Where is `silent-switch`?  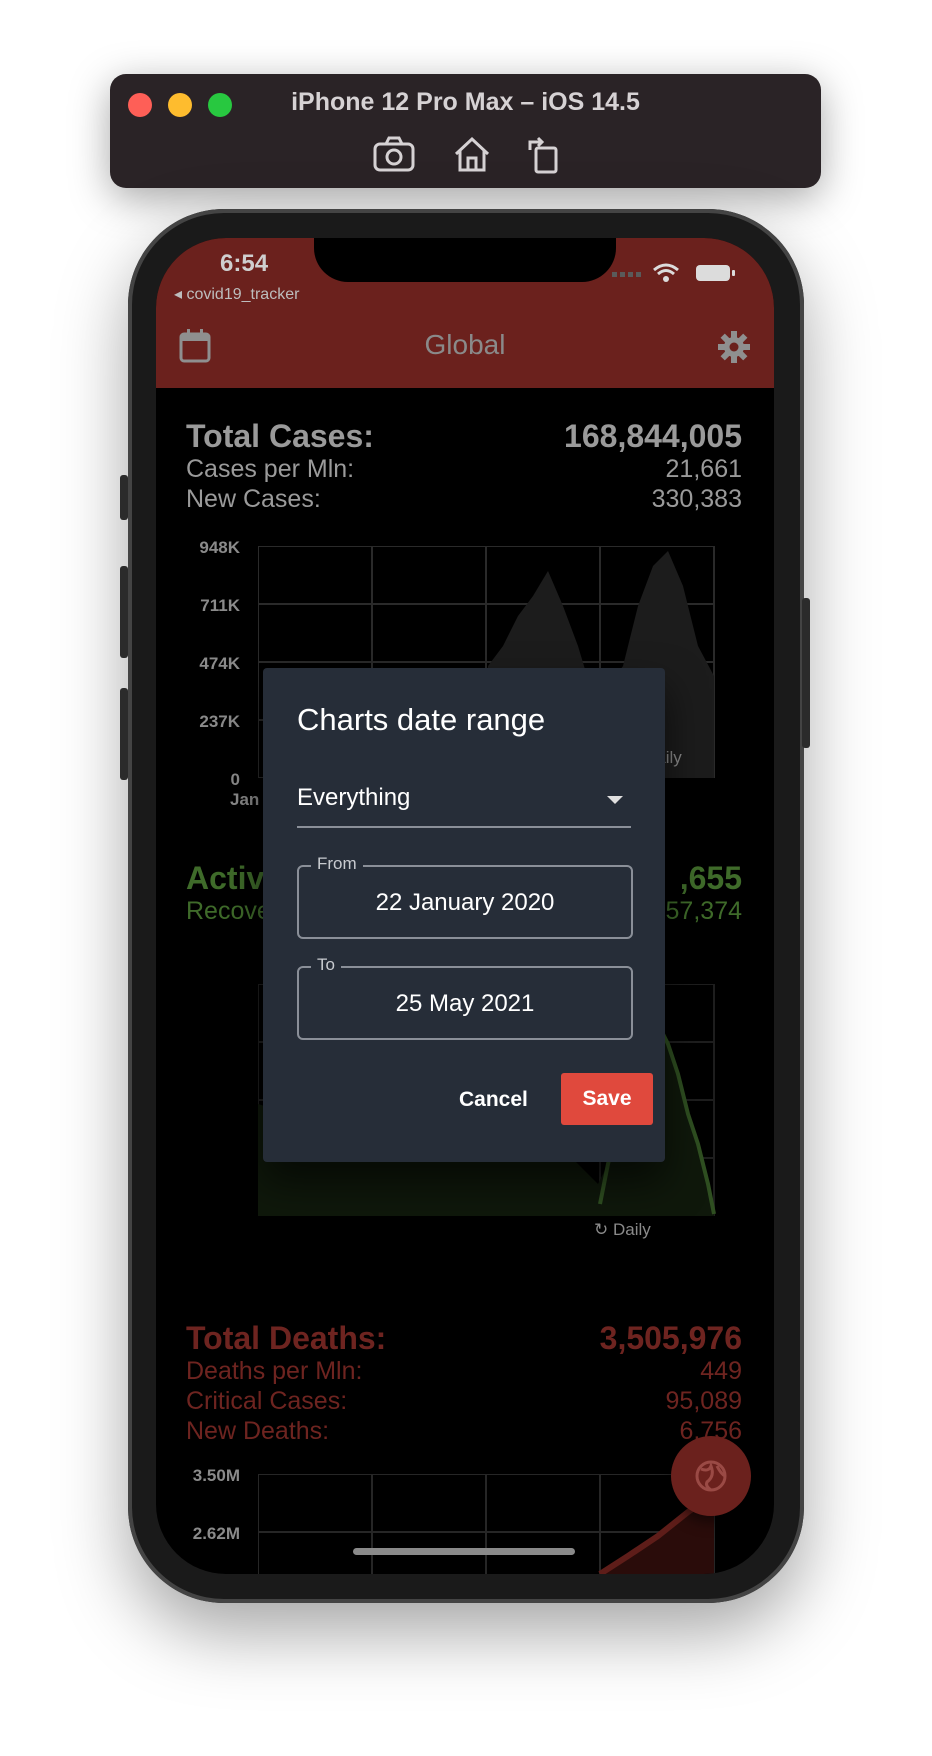
silent-switch is located at coordinates (124, 497).